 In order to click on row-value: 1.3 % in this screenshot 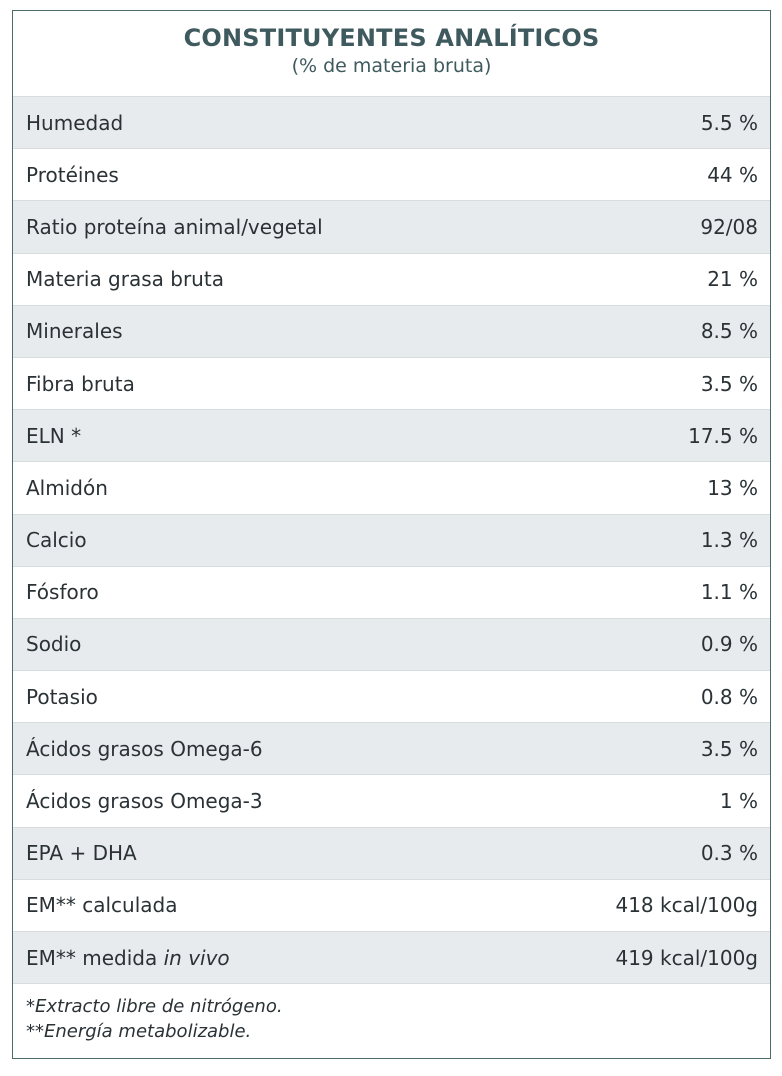, I will do `click(729, 540)`.